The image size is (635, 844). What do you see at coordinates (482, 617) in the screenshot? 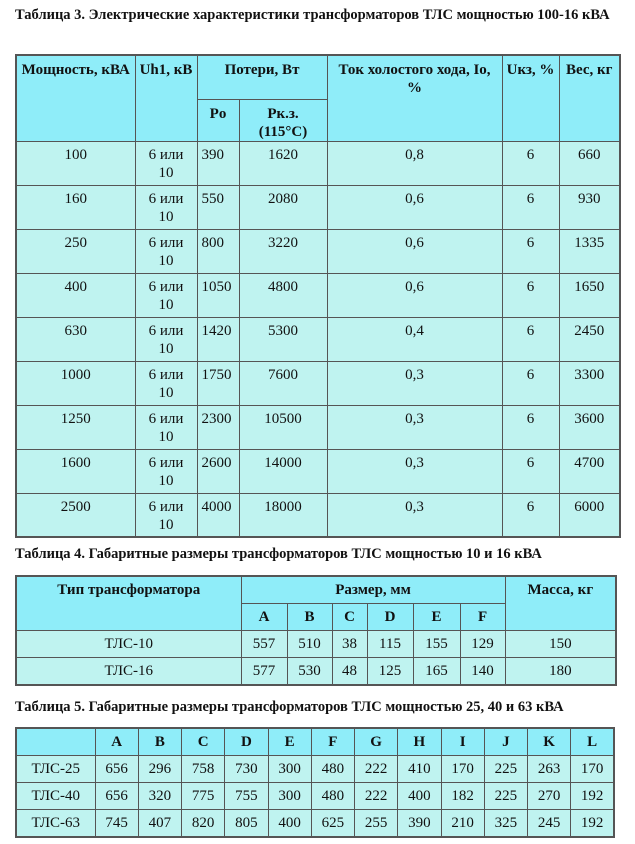
I see `header-dim-F: F` at bounding box center [482, 617].